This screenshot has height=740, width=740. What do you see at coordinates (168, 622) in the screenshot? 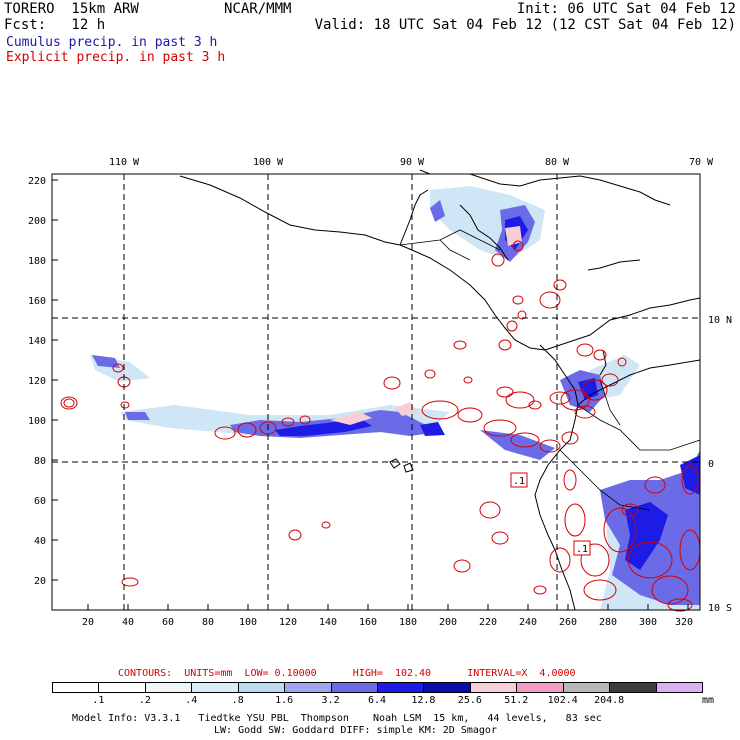
I see `x-tick-label: 60` at bounding box center [168, 622].